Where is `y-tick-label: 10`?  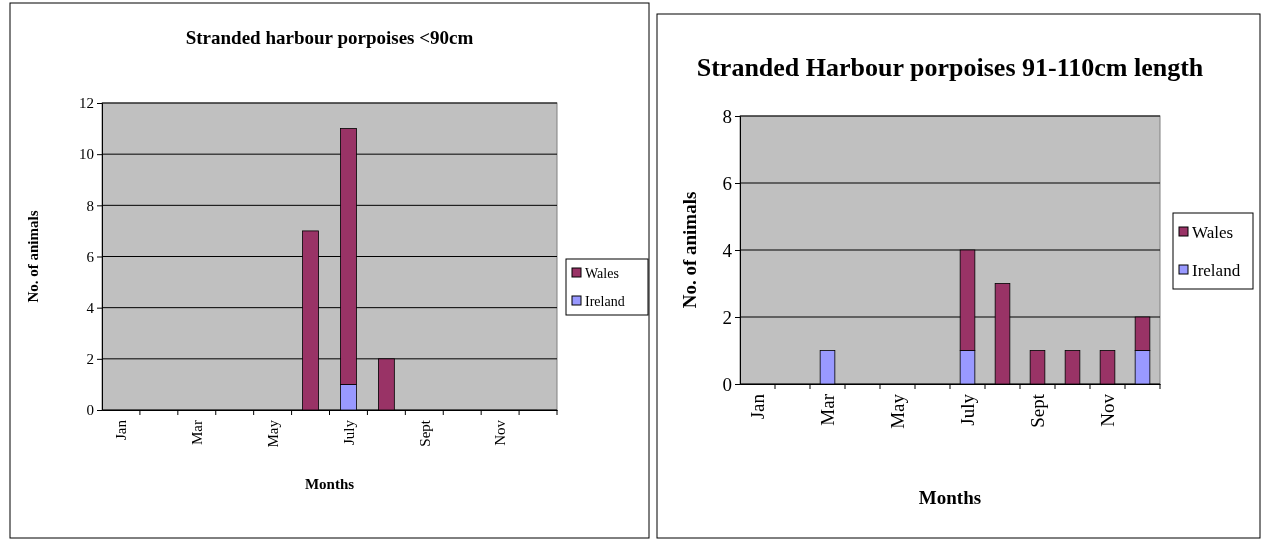
y-tick-label: 10 is located at coordinates (86, 154).